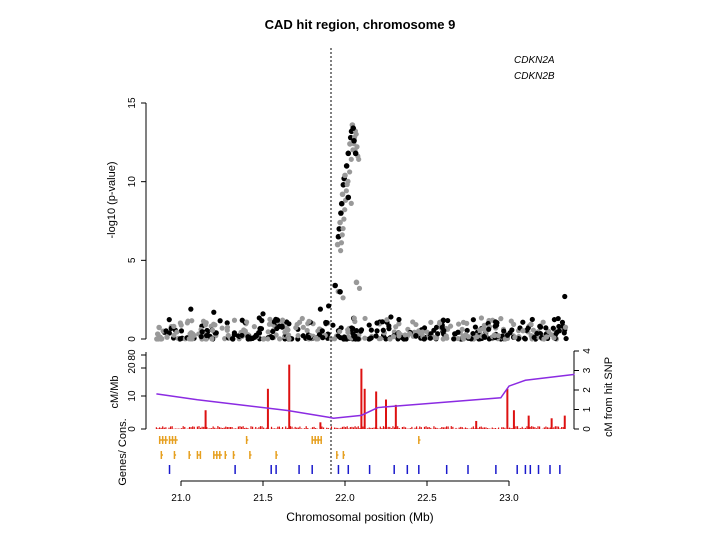 The image size is (720, 540). Describe the element at coordinates (132, 103) in the screenshot. I see `association-y-tick-label: 15` at that location.